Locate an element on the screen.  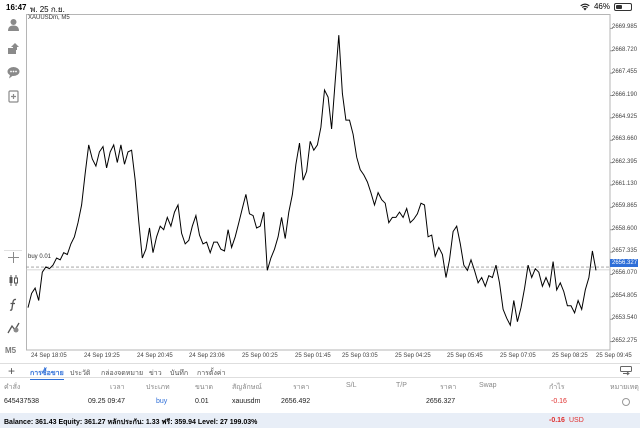
column-header: หมายเหตุ is located at coordinates (624, 387).